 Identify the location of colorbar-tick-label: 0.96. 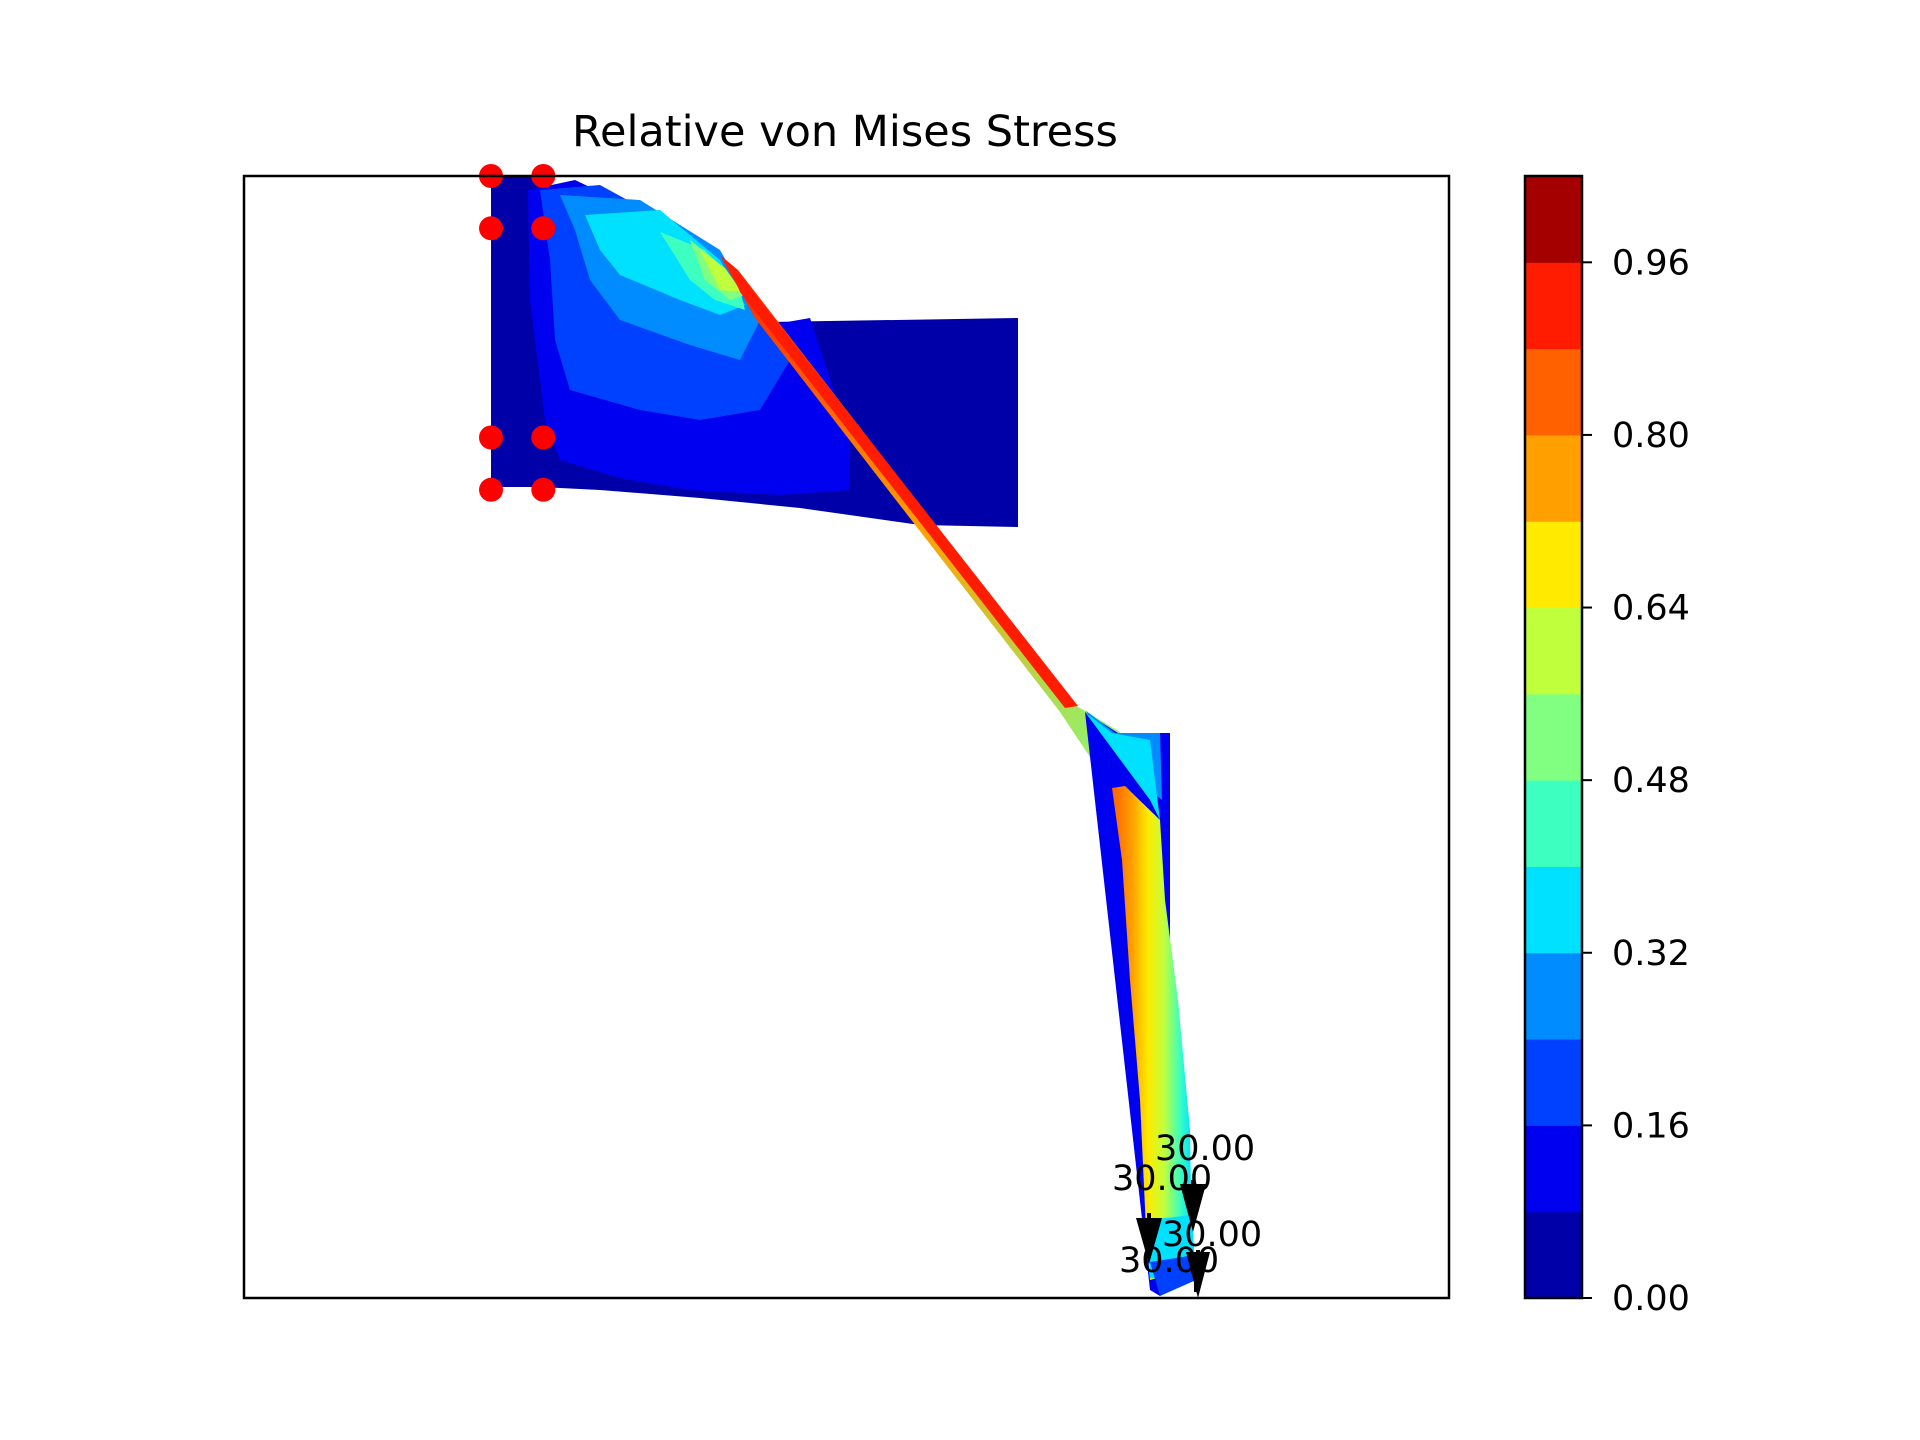
(1651, 263).